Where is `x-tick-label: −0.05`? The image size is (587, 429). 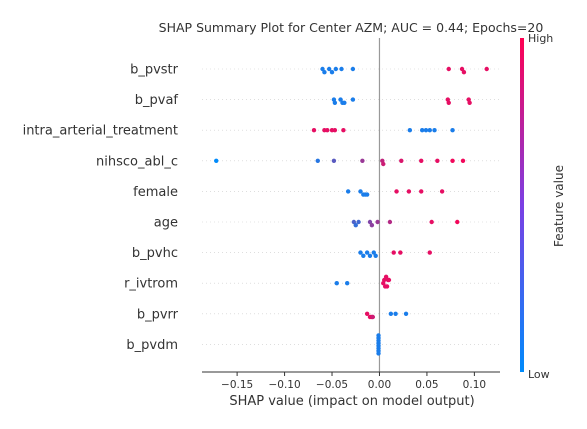
x-tick-label: −0.05 is located at coordinates (332, 385).